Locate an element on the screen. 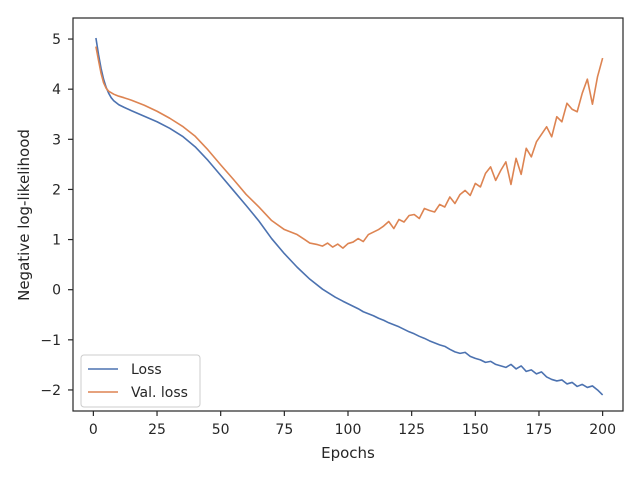 The width and height of the screenshot is (640, 480). x-axis-label: Epochs is located at coordinates (348, 453).